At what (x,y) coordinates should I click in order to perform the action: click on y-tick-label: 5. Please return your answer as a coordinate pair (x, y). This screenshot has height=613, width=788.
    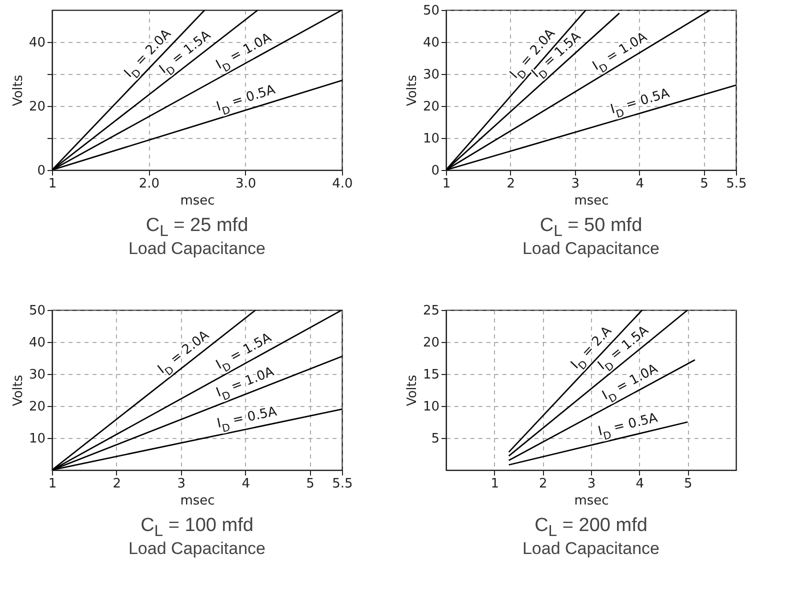
    Looking at the image, I should click on (435, 439).